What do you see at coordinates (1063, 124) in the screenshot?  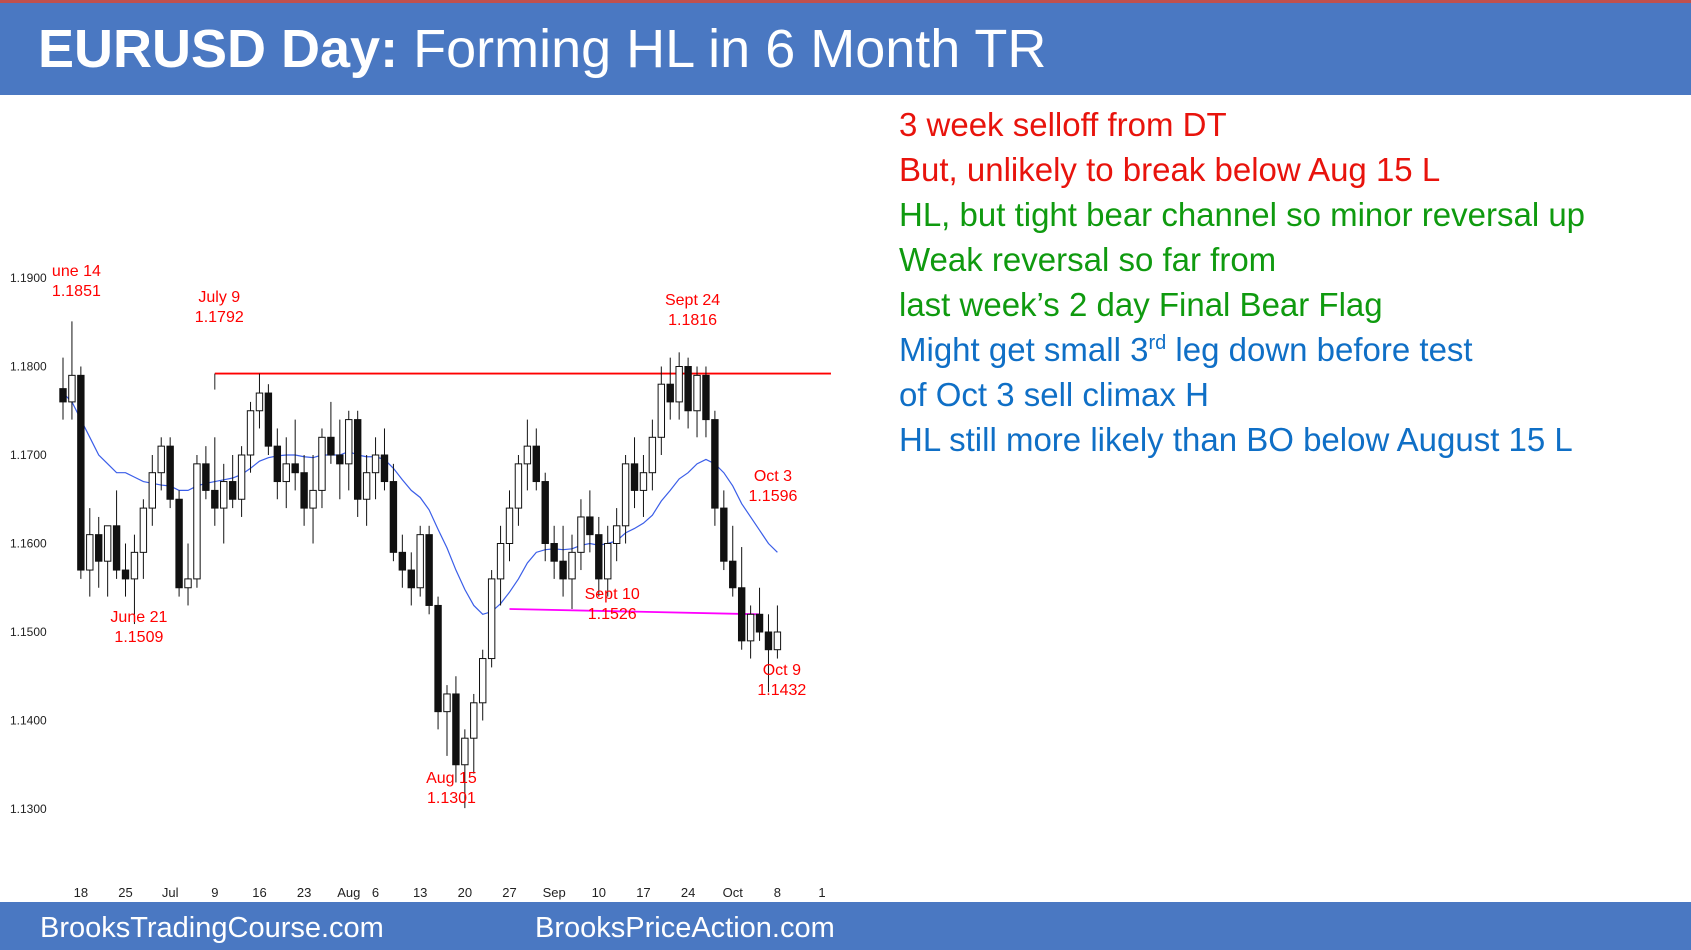 I see `note-line: 3 week selloff from DT` at bounding box center [1063, 124].